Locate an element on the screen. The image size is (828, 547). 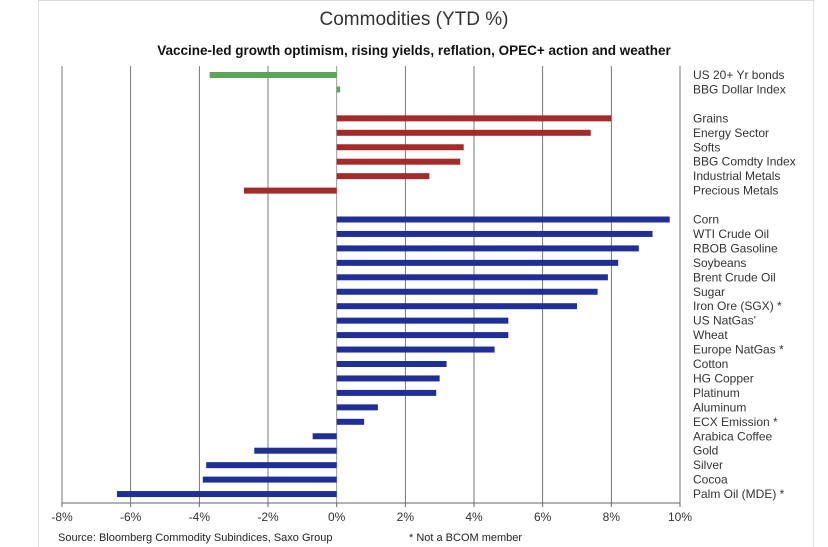
category-label: Corn is located at coordinates (706, 220).